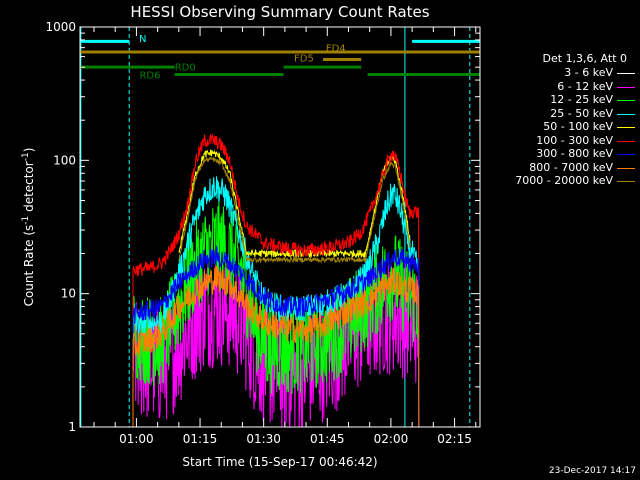 This screenshot has height=480, width=640. What do you see at coordinates (592, 471) in the screenshot?
I see `generation-timestamp: 23-Dec-2017 14:17` at bounding box center [592, 471].